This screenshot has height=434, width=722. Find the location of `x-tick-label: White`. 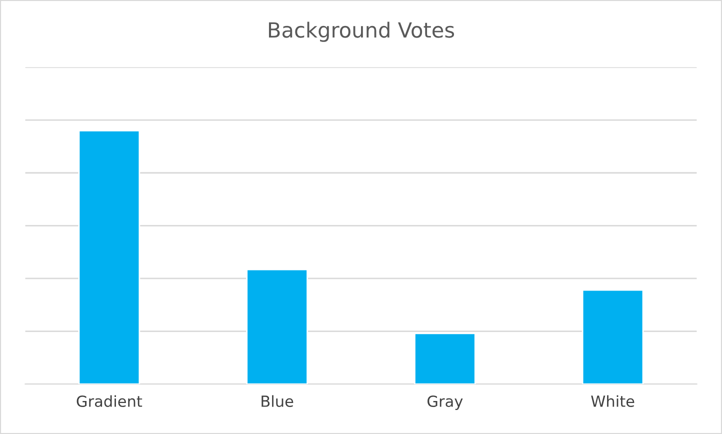

x-tick-label: White is located at coordinates (612, 401).